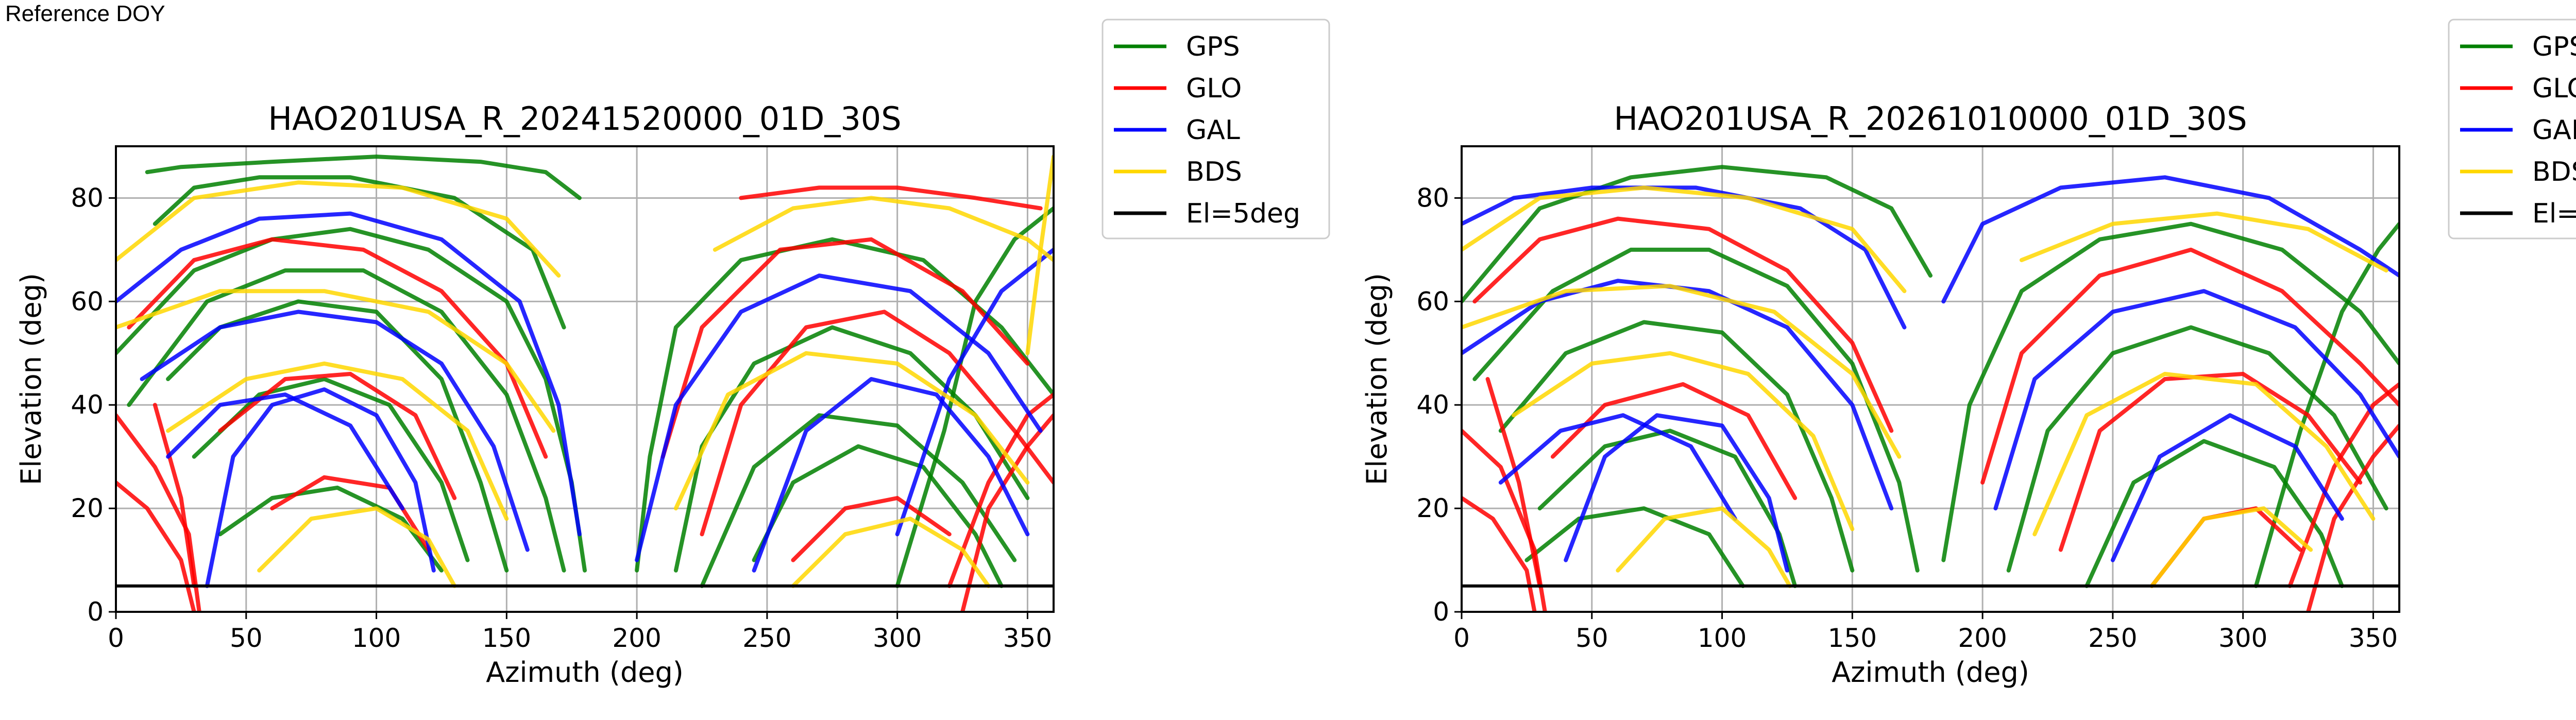 This screenshot has width=2576, height=720. I want to click on chart-title: HAO201USA_R_20241520000_01D_30S, so click(584, 119).